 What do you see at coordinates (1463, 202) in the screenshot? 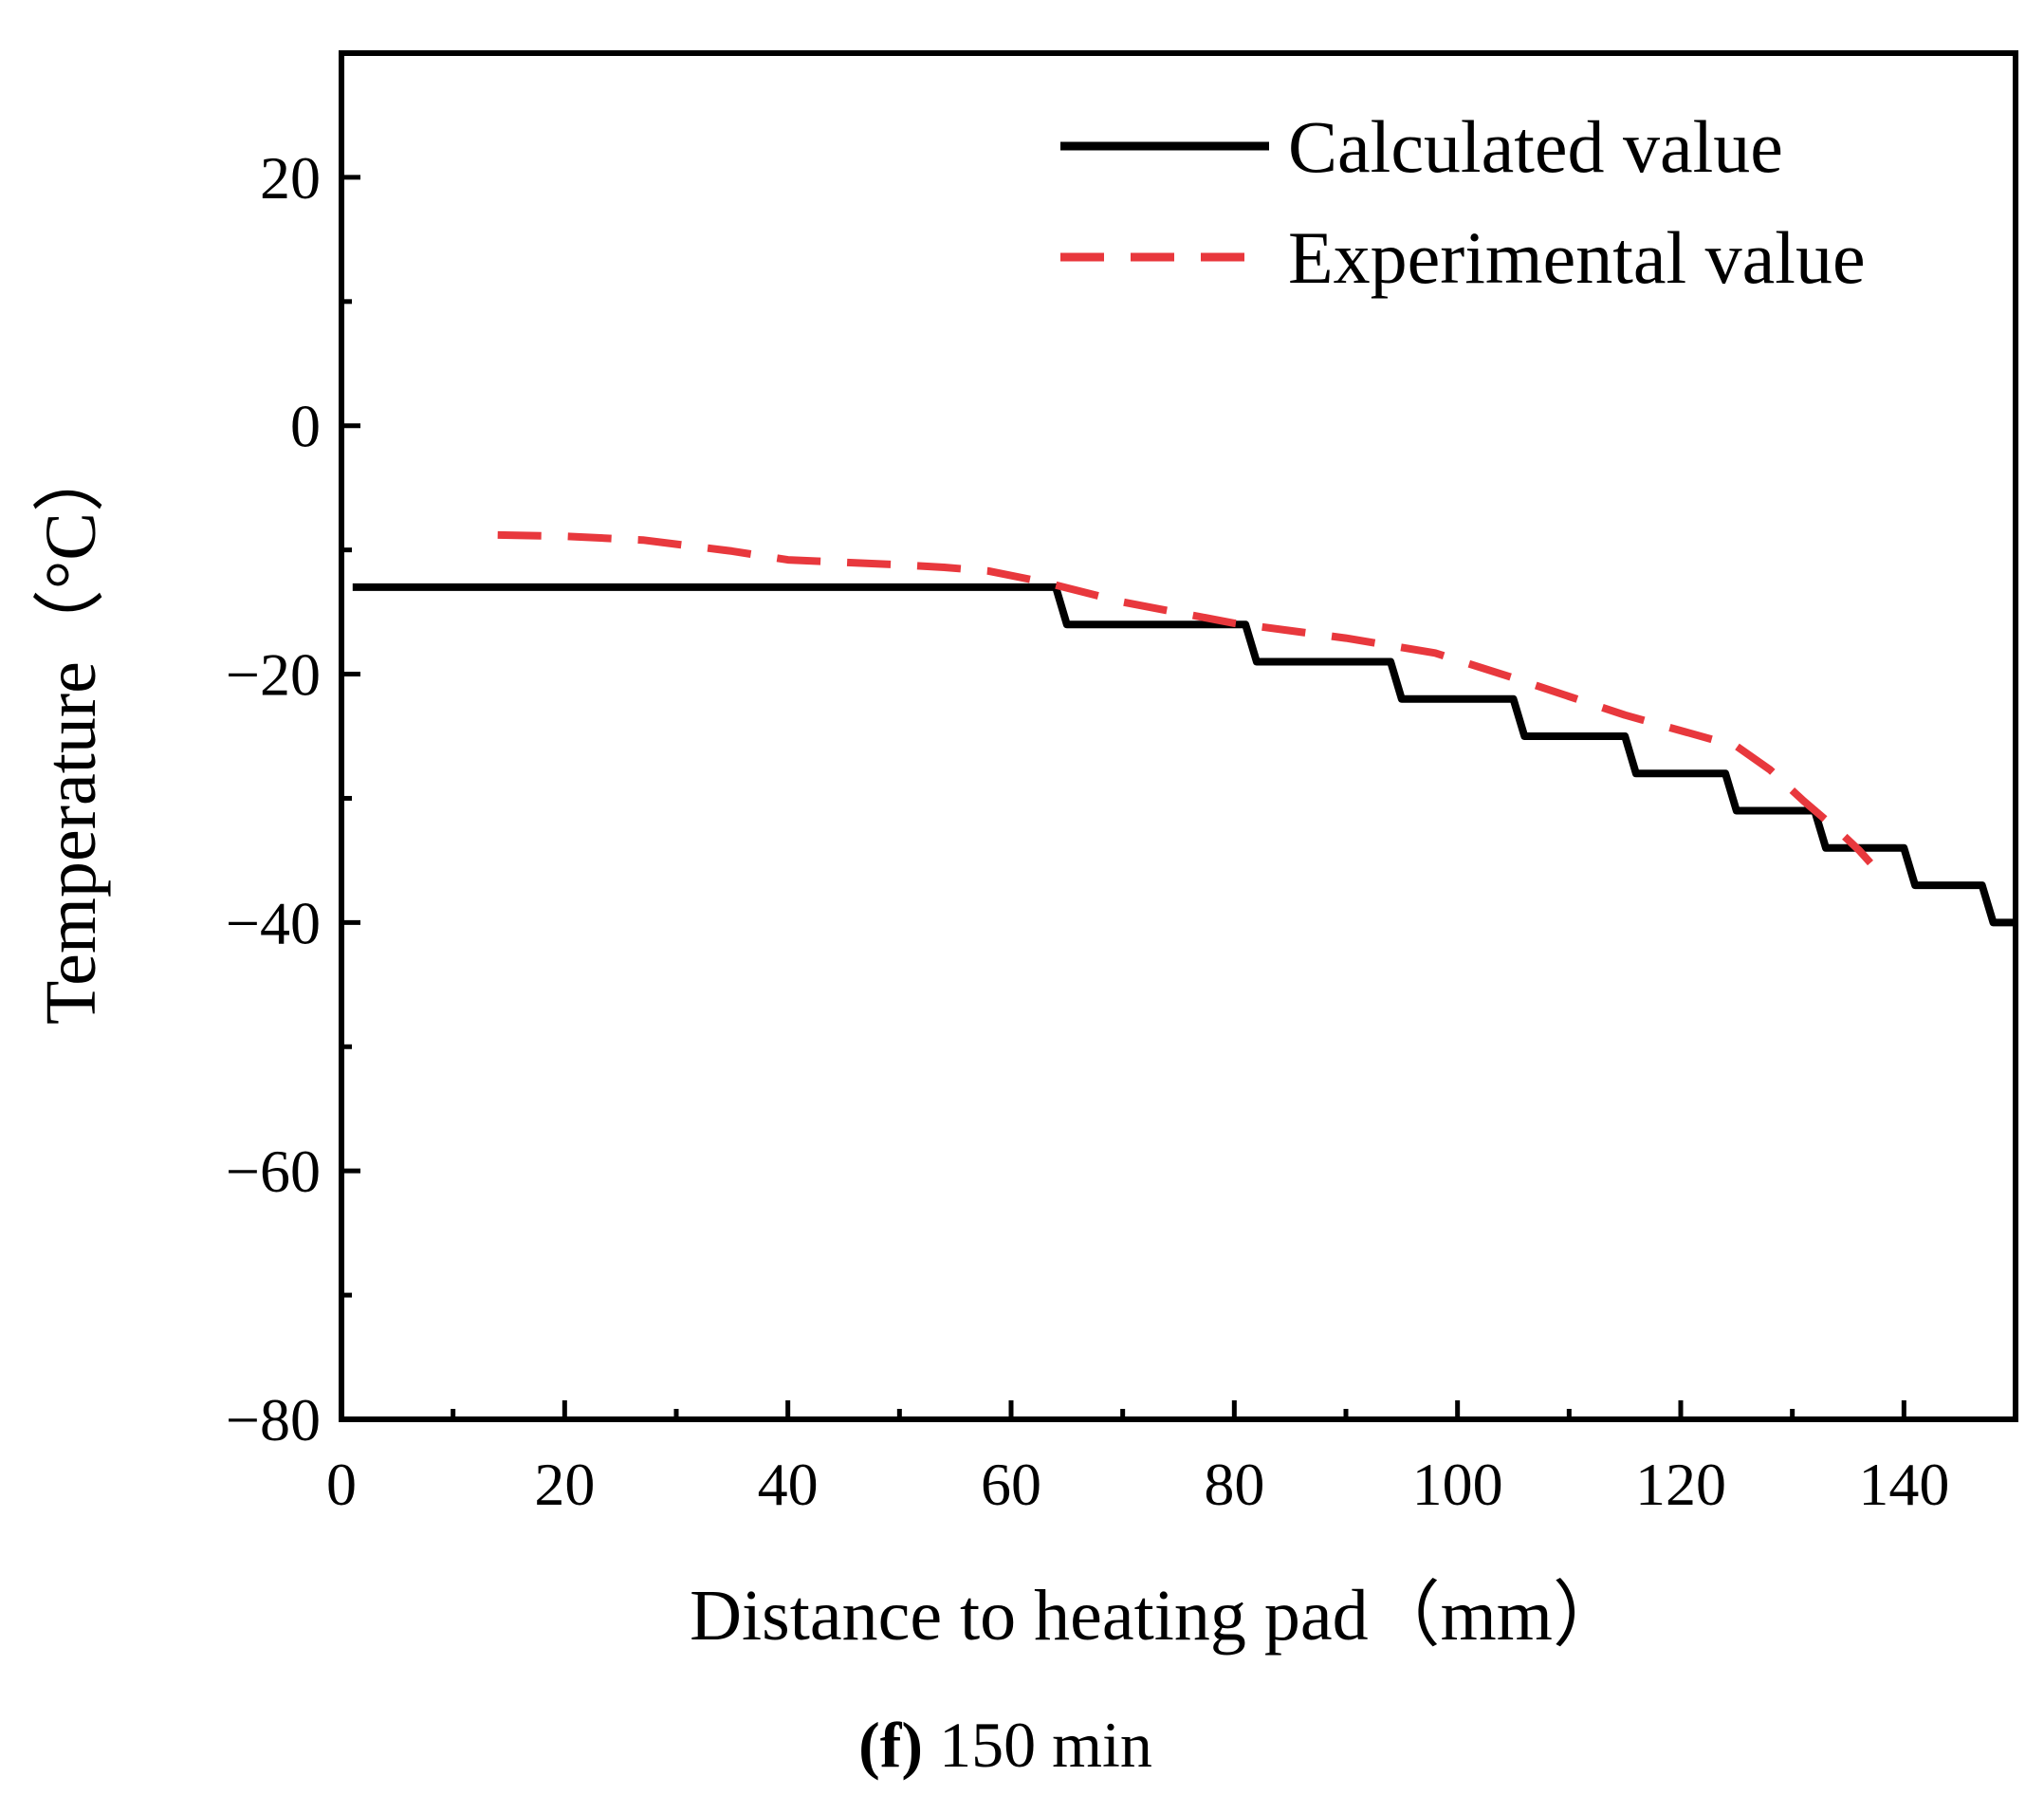
I see `legend: Calculated value Experimental value` at bounding box center [1463, 202].